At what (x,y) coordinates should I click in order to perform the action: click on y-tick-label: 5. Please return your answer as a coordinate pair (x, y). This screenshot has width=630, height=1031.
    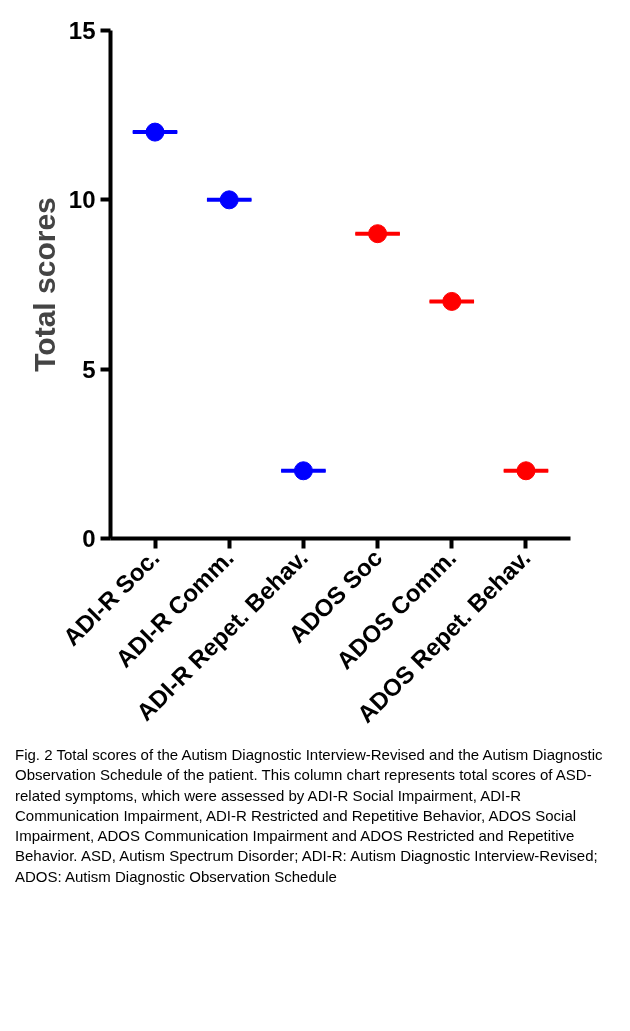
    Looking at the image, I should click on (89, 369).